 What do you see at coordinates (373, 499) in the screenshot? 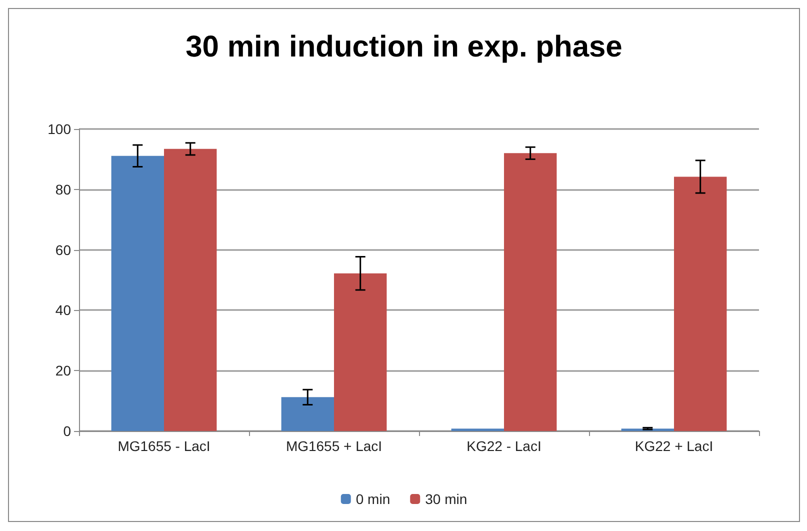
I see `legend-label: 0 min` at bounding box center [373, 499].